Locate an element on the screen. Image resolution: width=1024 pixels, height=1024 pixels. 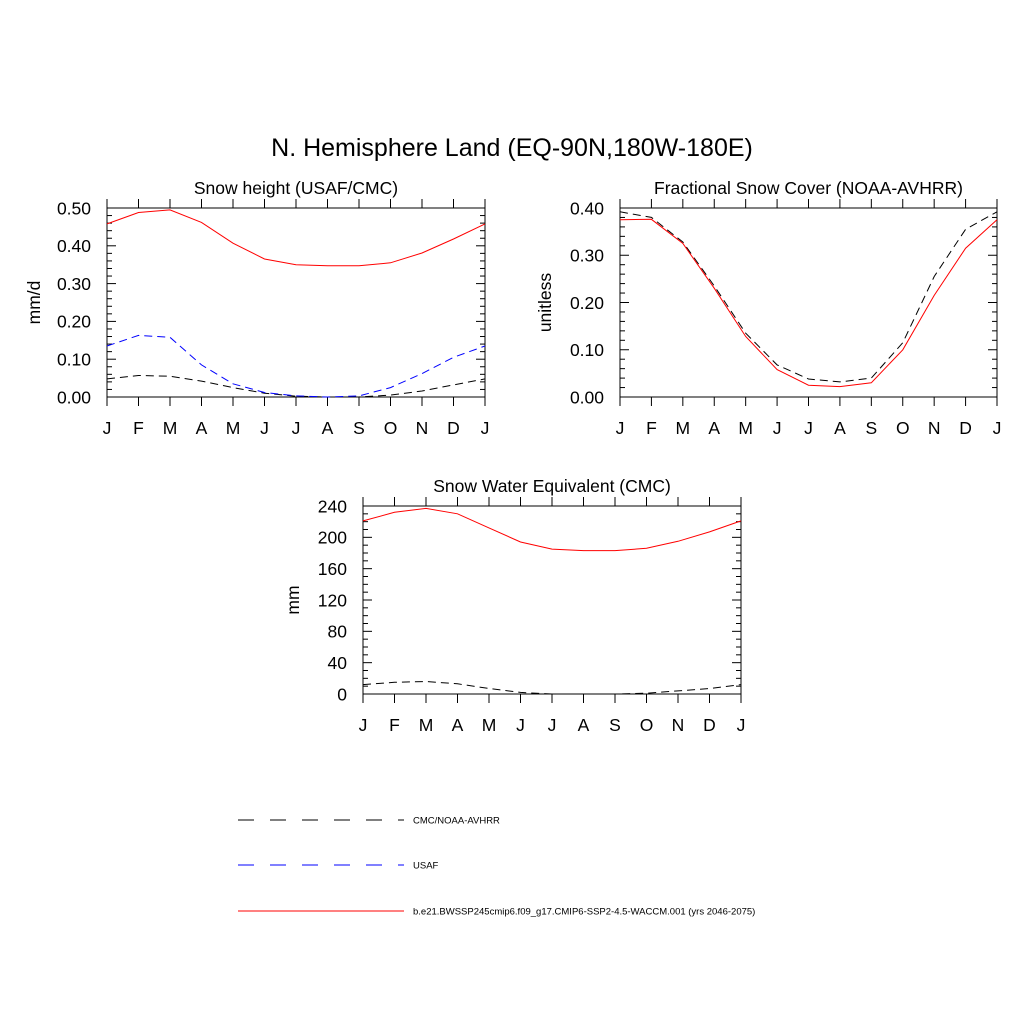
legend-label: CMC/NOAA-AVHRR is located at coordinates (456, 820).